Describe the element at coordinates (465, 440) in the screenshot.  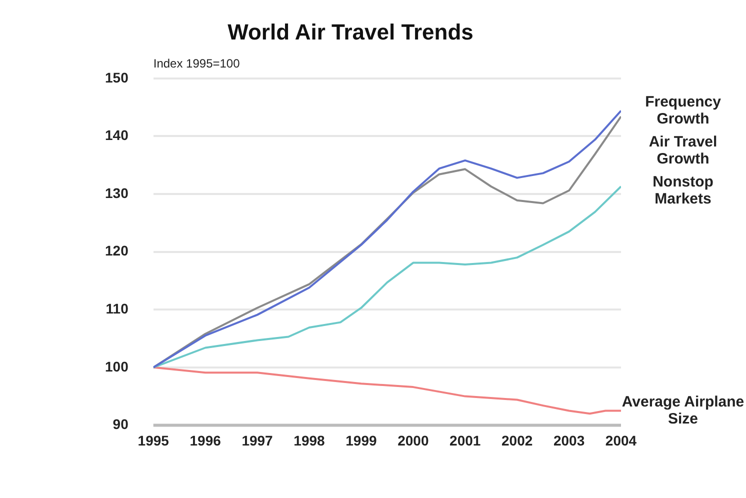
I see `x-tick-label: 2001` at that location.